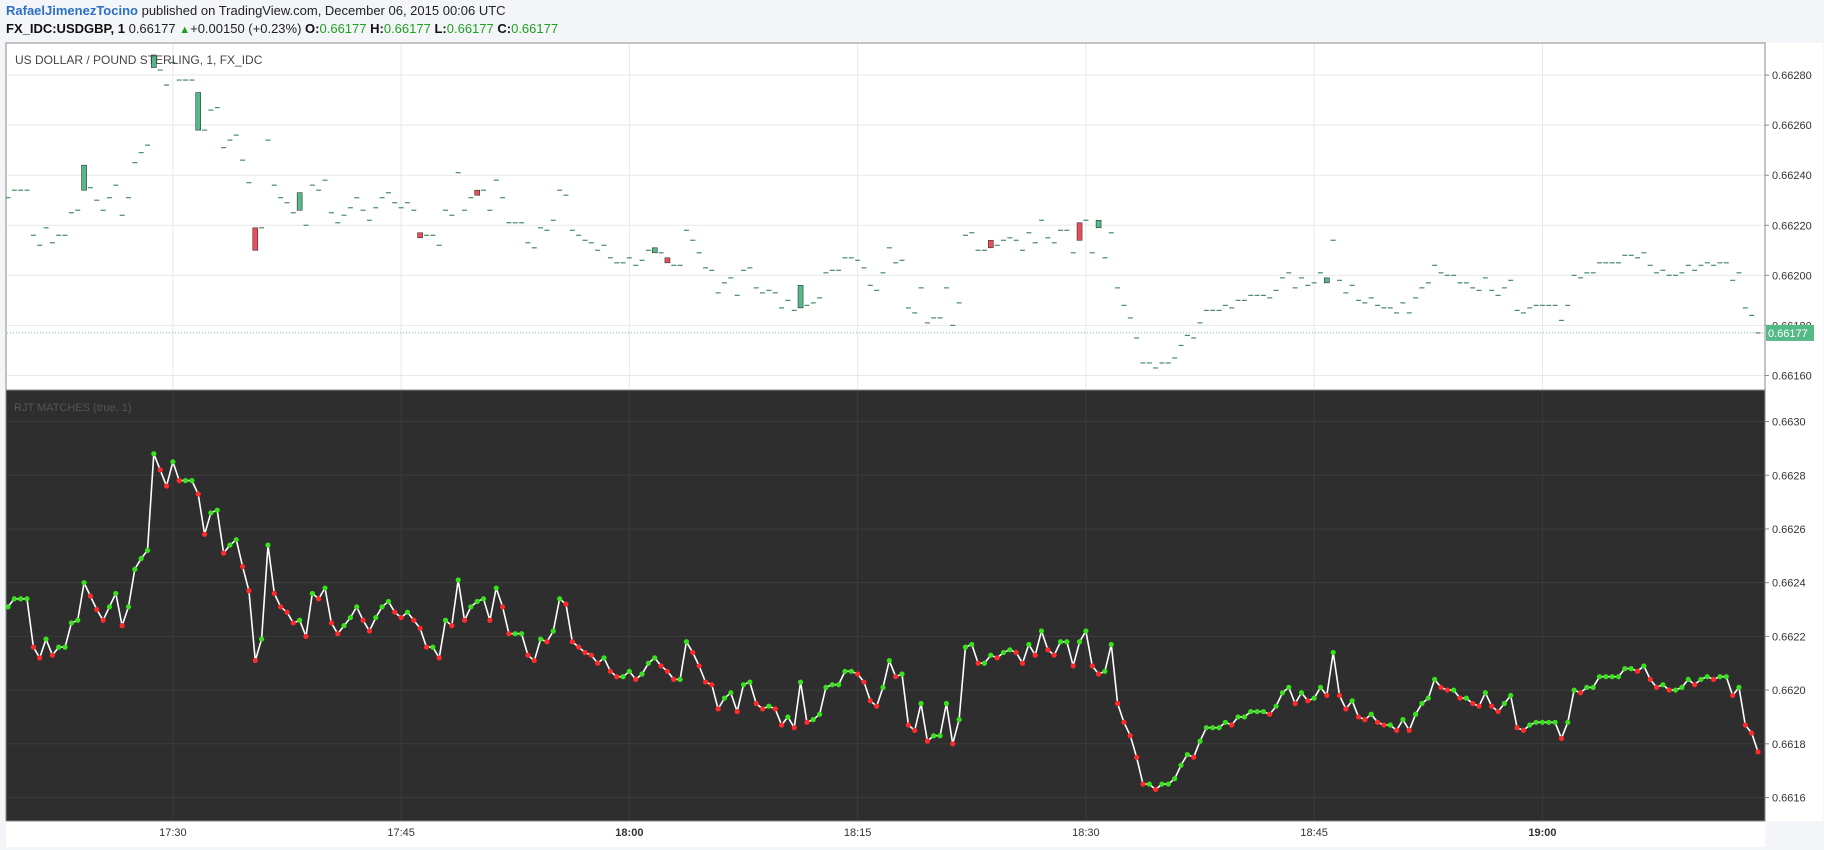 Image resolution: width=1824 pixels, height=850 pixels. What do you see at coordinates (1792, 276) in the screenshot?
I see `price-axis-tick-label: 0.66200` at bounding box center [1792, 276].